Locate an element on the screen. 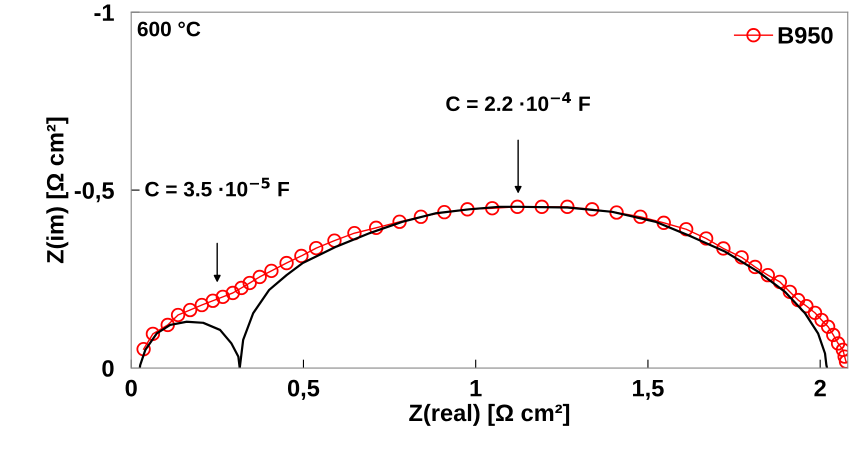  annotation: 600 °C is located at coordinates (169, 29).